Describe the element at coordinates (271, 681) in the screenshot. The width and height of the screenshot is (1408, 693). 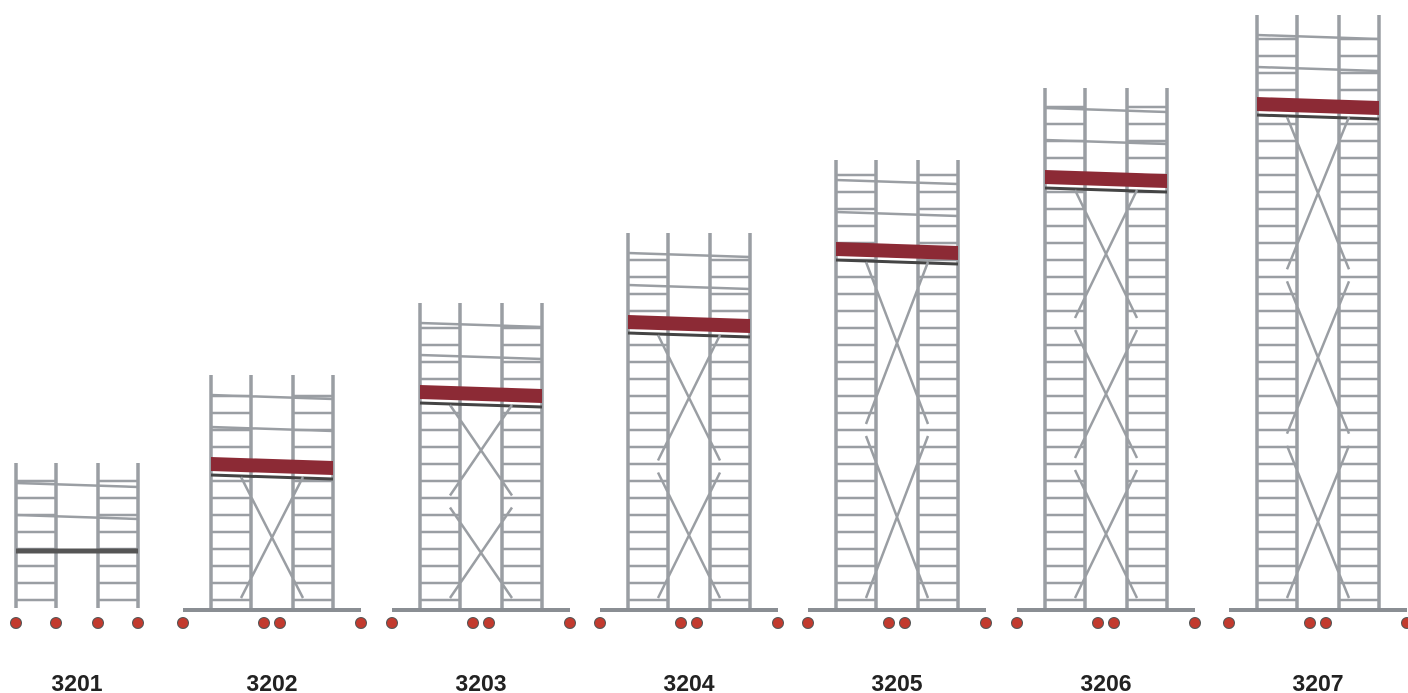
I see `model-label: 3202` at that location.